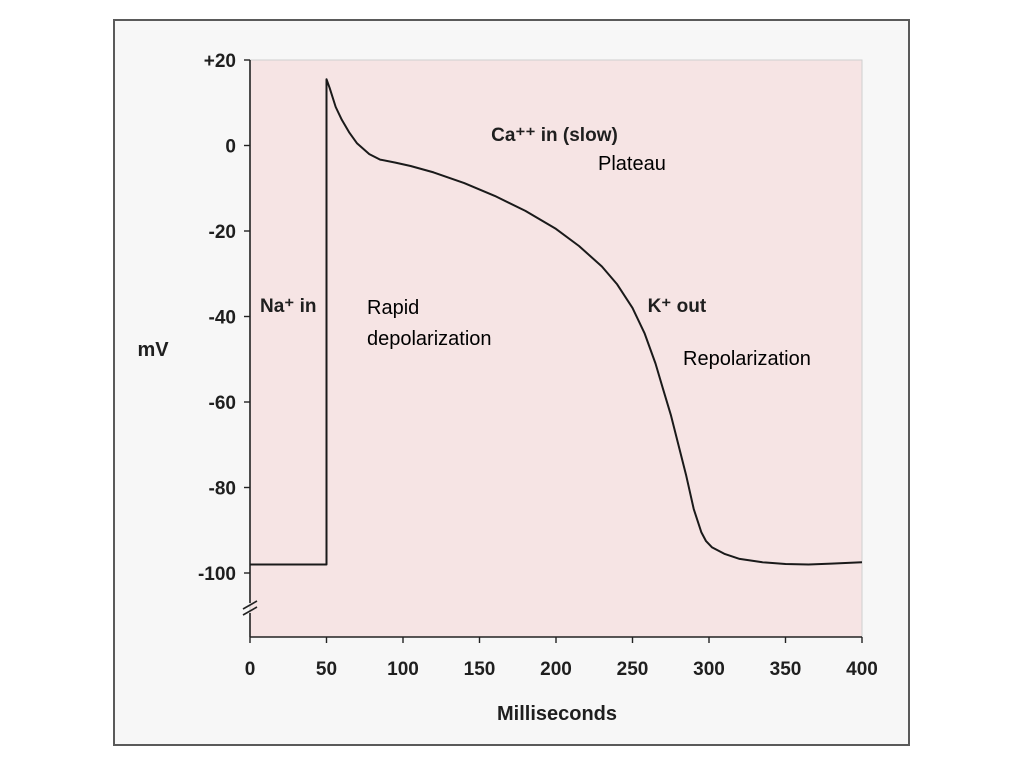  Describe the element at coordinates (677, 306) in the screenshot. I see `annotation-label: K⁺ out` at that location.